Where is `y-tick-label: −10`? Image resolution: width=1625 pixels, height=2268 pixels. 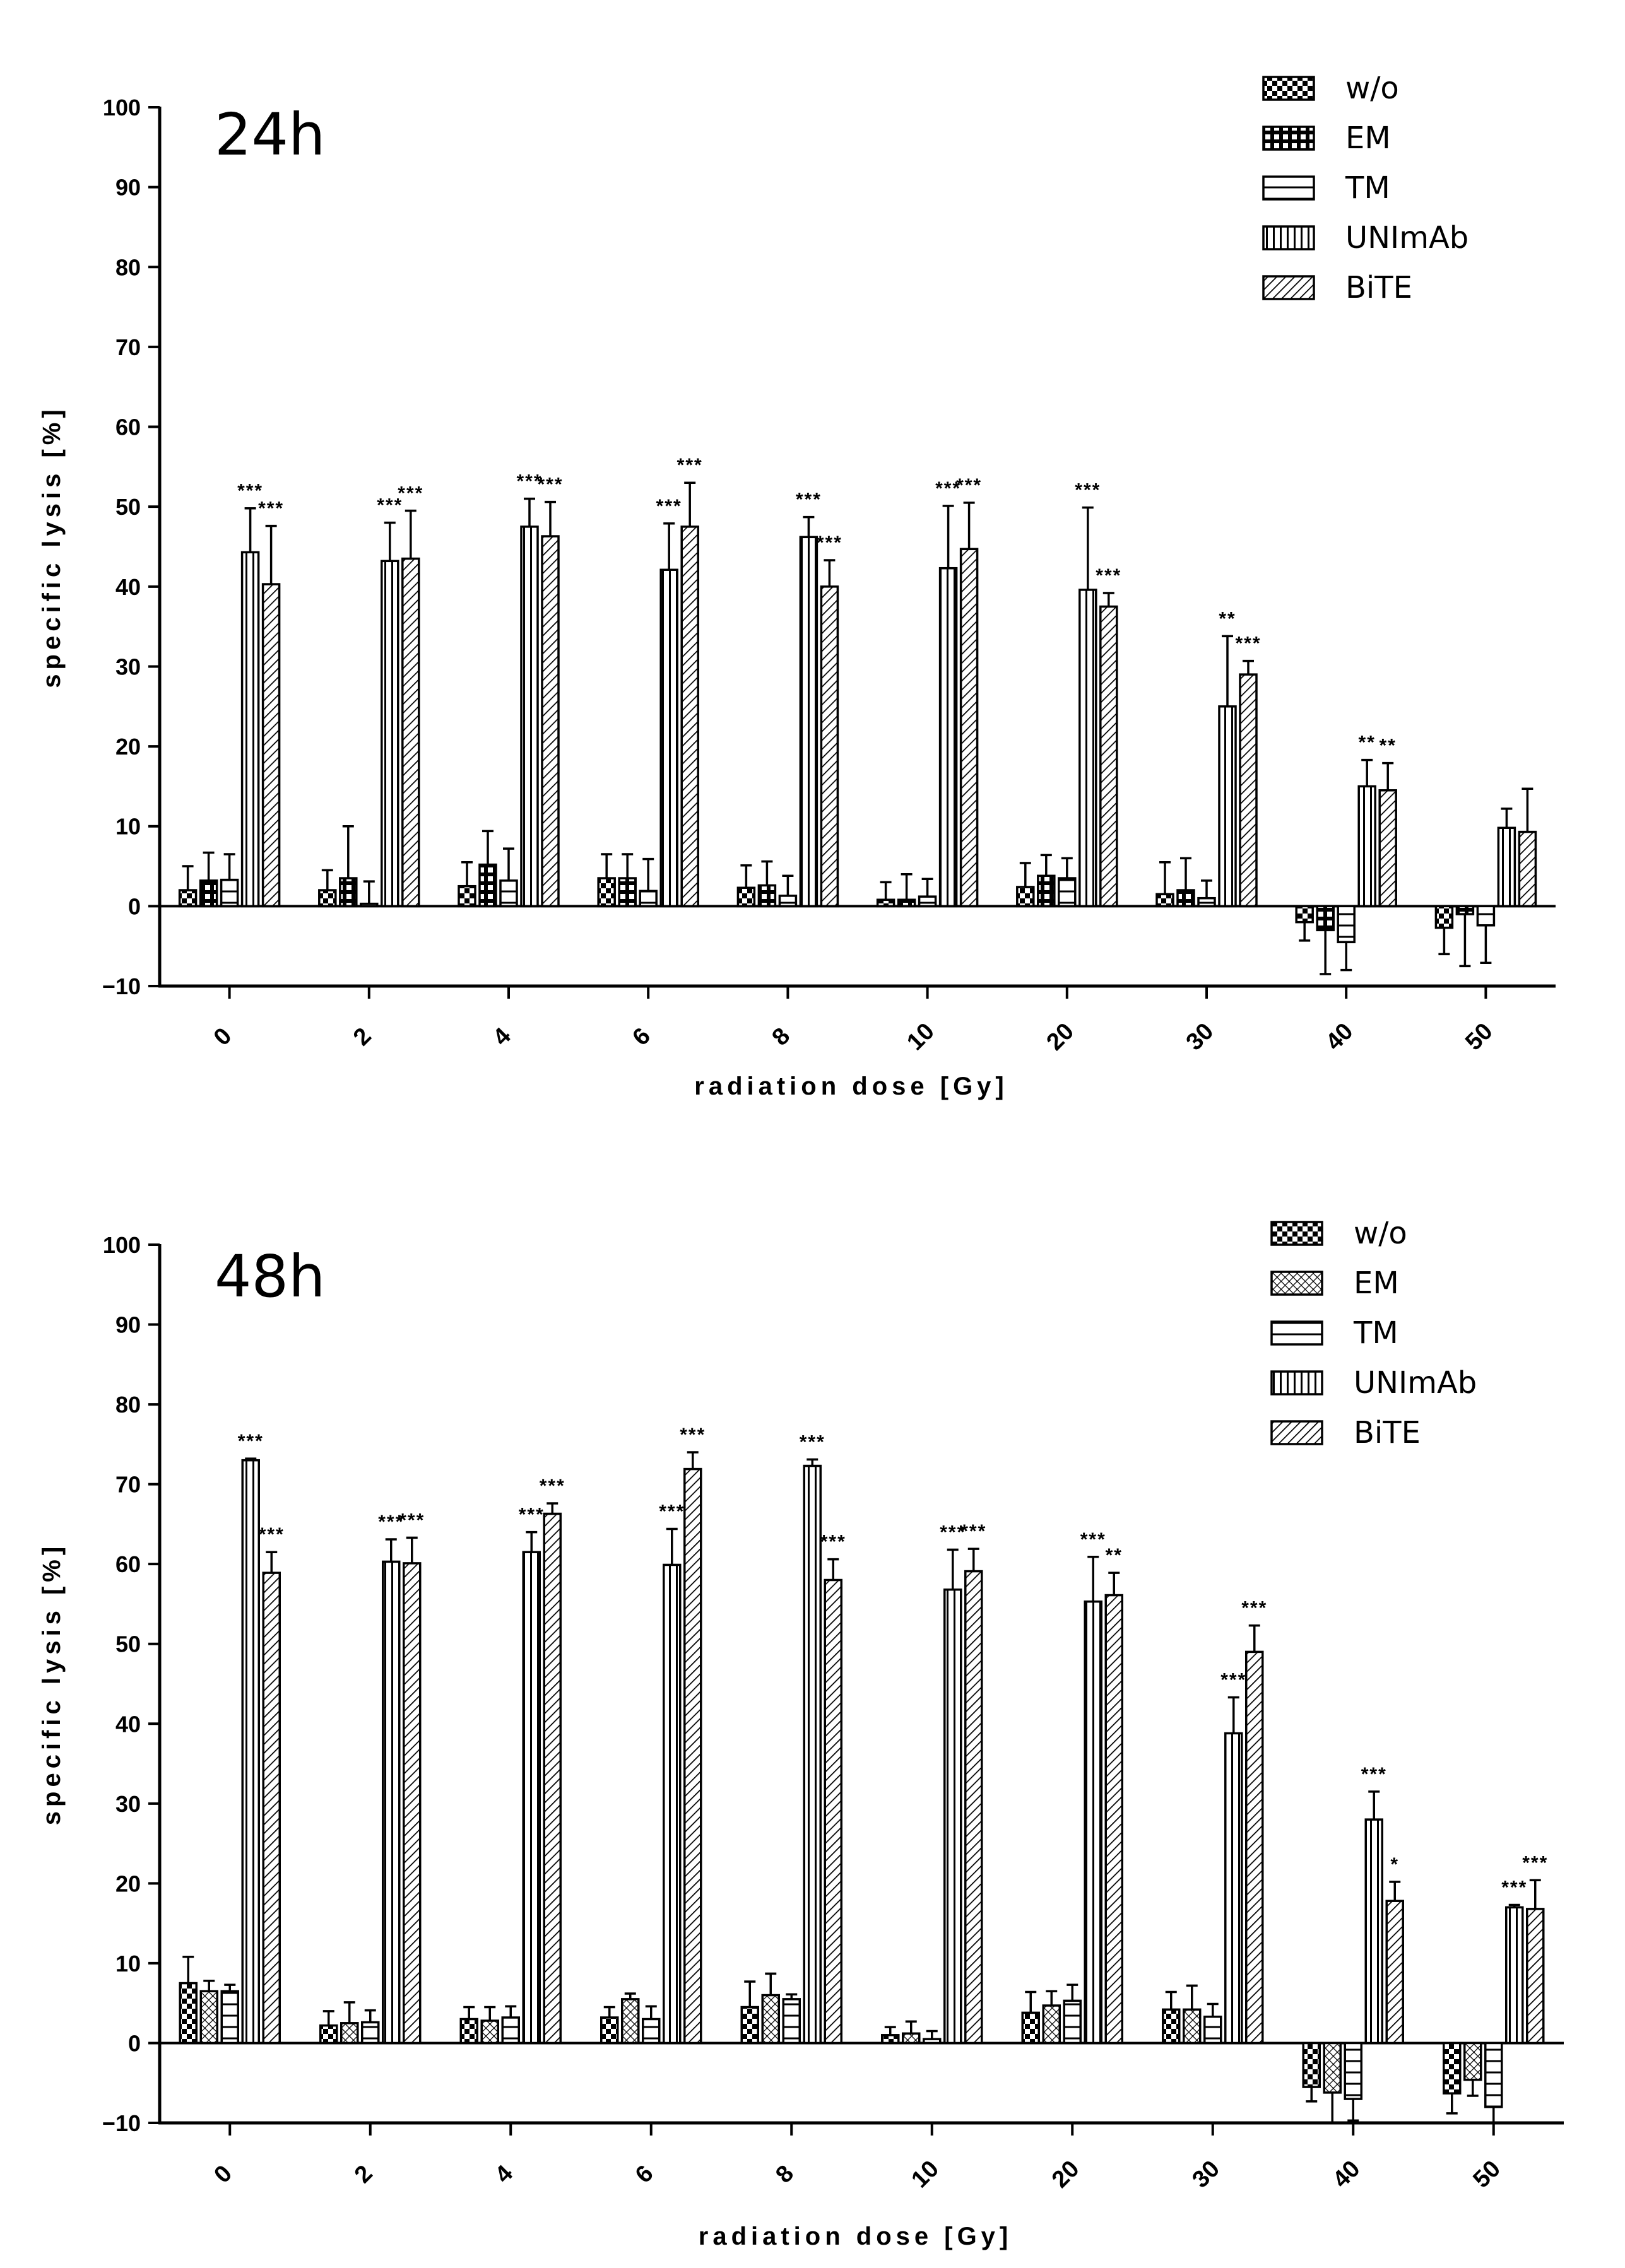 y-tick-label: −10 is located at coordinates (121, 2123).